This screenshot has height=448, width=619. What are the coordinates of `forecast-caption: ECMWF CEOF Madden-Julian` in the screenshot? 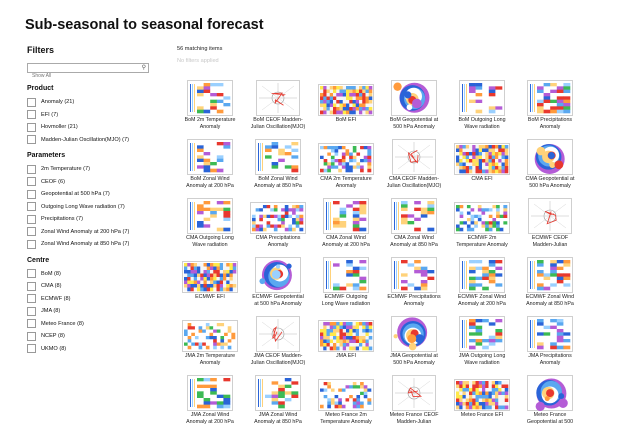 It's located at (550, 241).